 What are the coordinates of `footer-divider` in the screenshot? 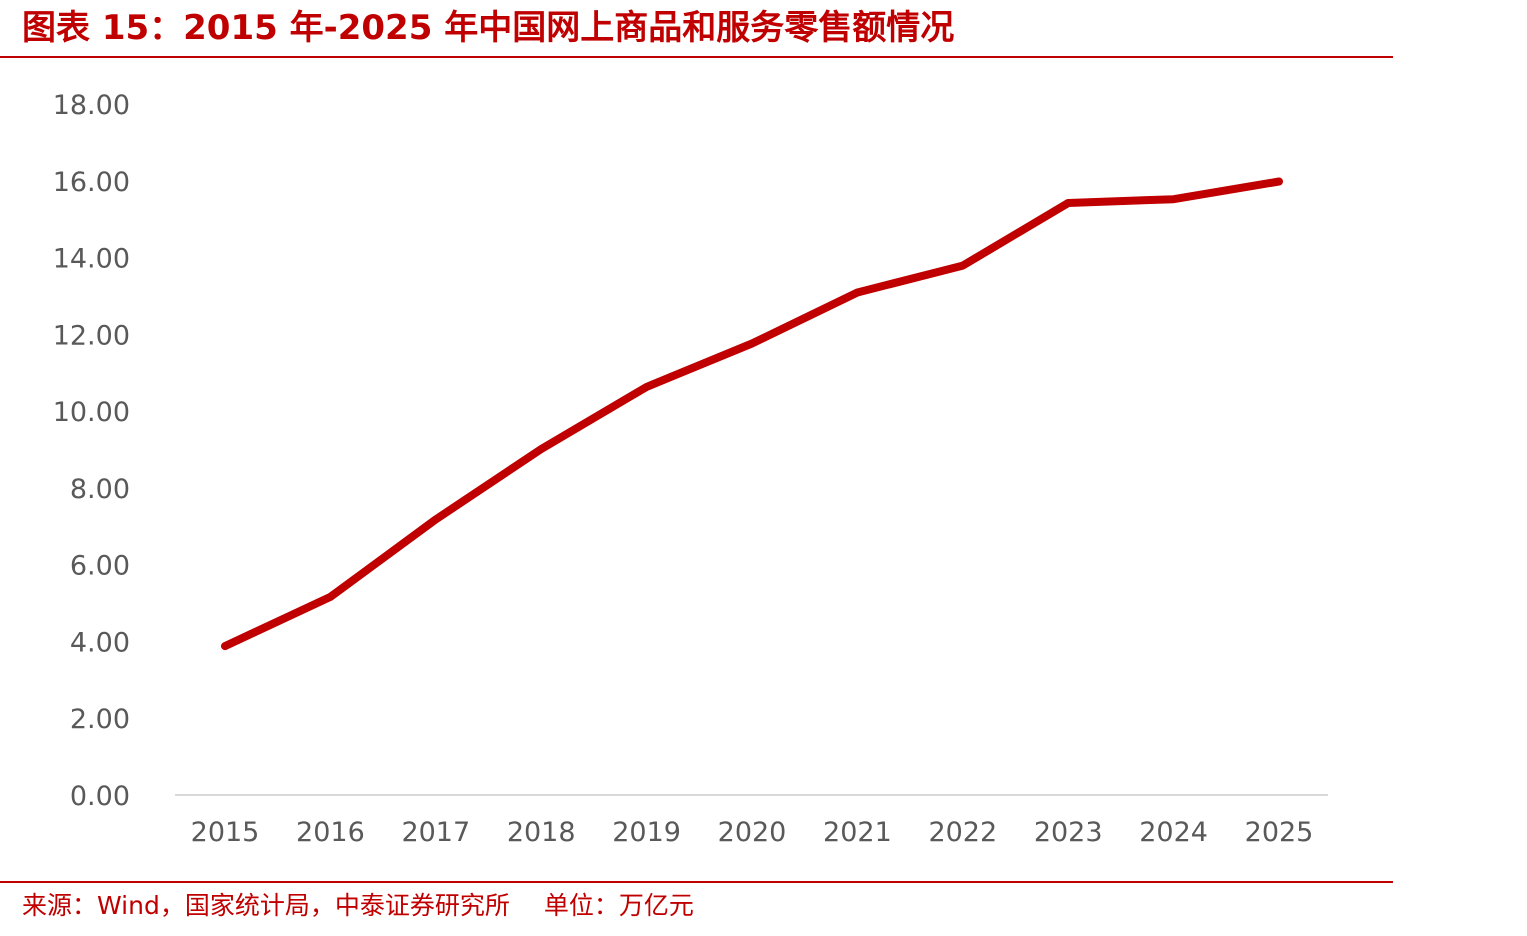 It's located at (696, 882).